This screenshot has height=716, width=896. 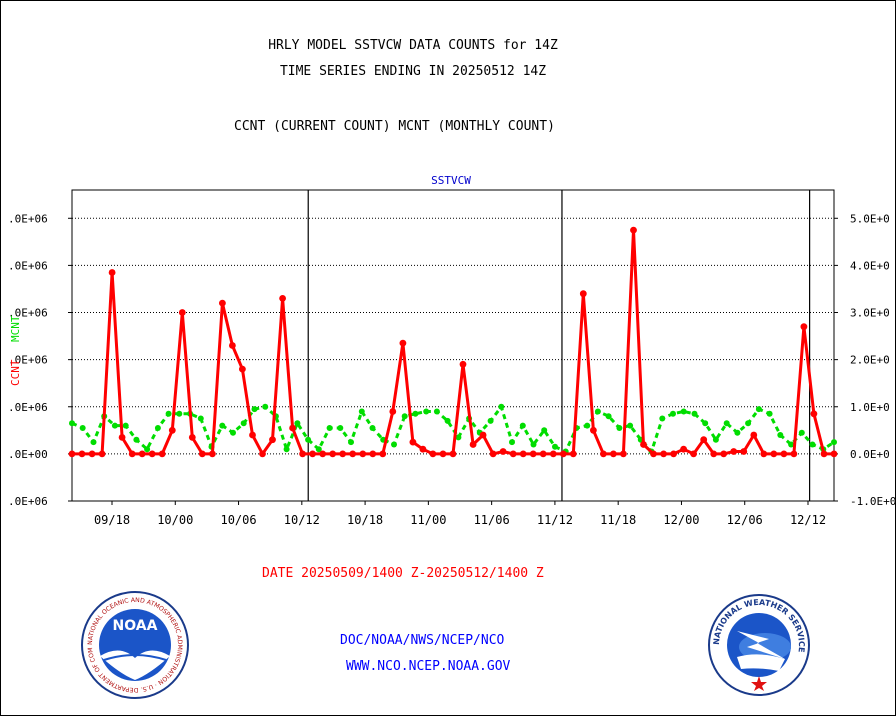 I want to click on nws-logo: NATIONAL WEATHER SERVICE, so click(x=759, y=645).